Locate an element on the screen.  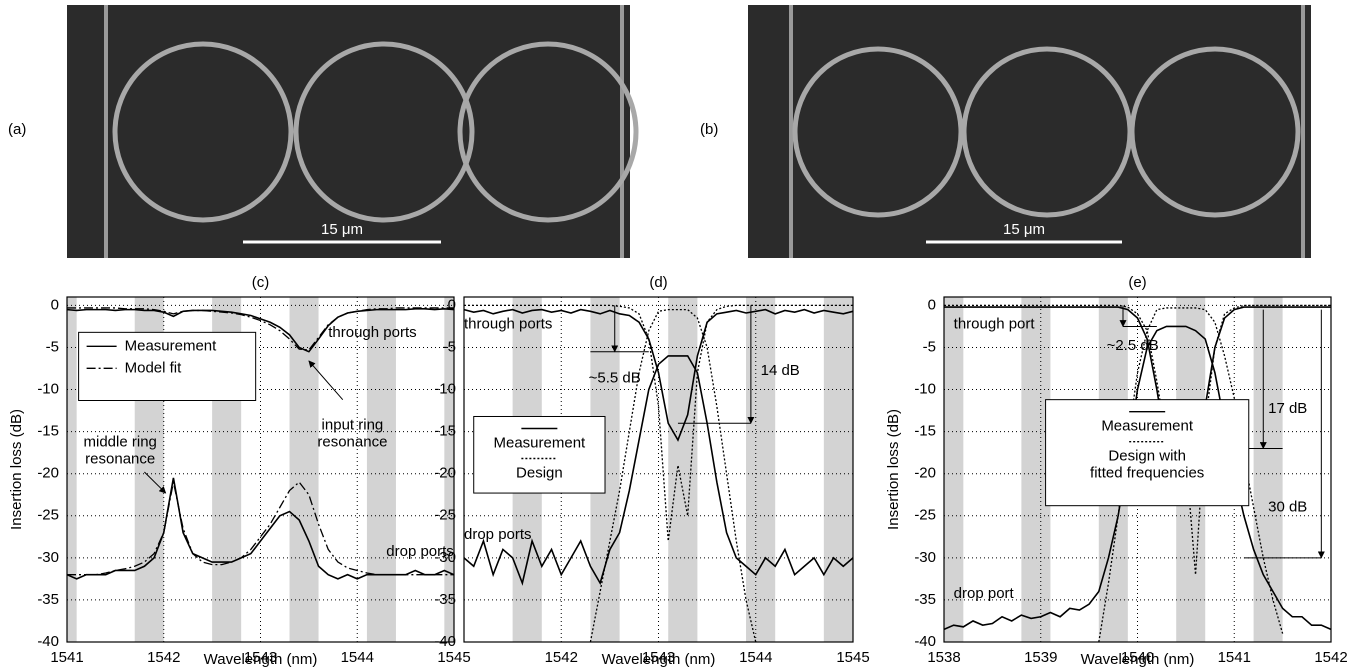
x-tick-label: 1545 is located at coordinates (453, 657).